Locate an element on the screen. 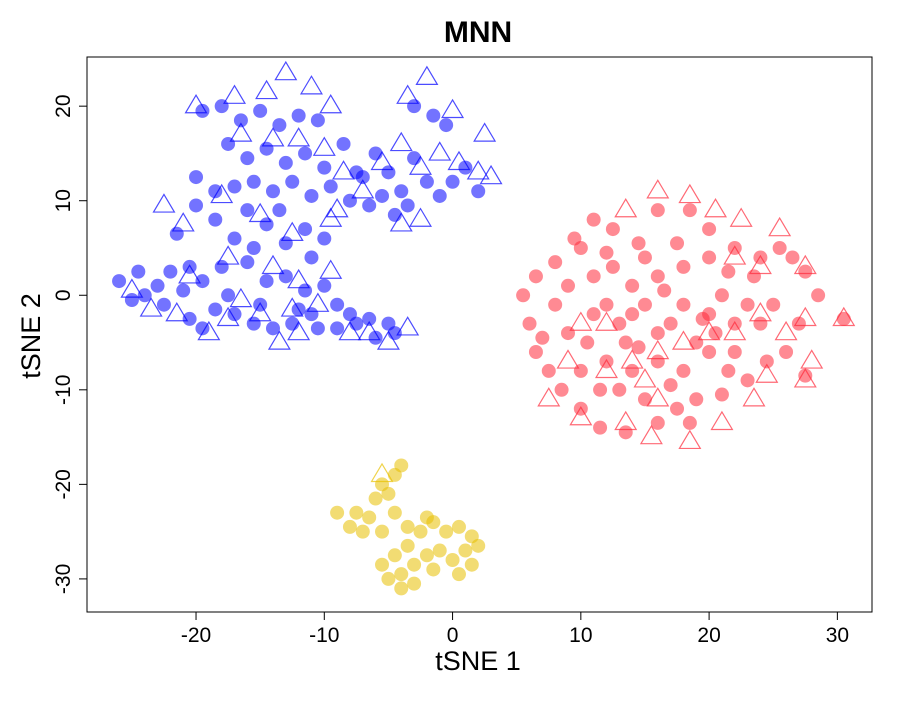 This screenshot has height=705, width=900. y-tick-label: 0 is located at coordinates (63, 295).